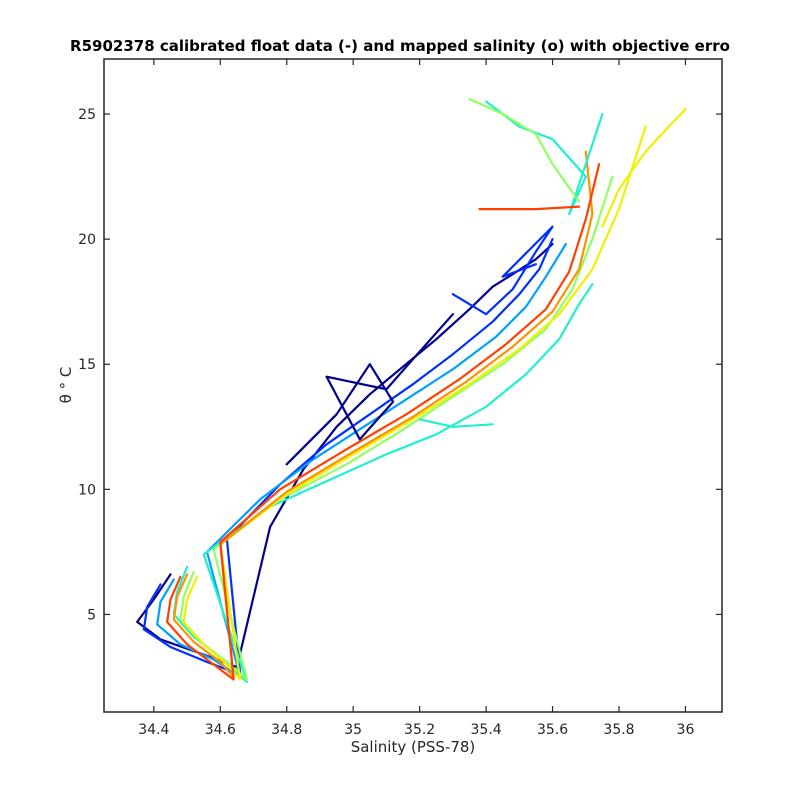  Describe the element at coordinates (353, 730) in the screenshot. I see `x-tick-label-3: 35` at that location.